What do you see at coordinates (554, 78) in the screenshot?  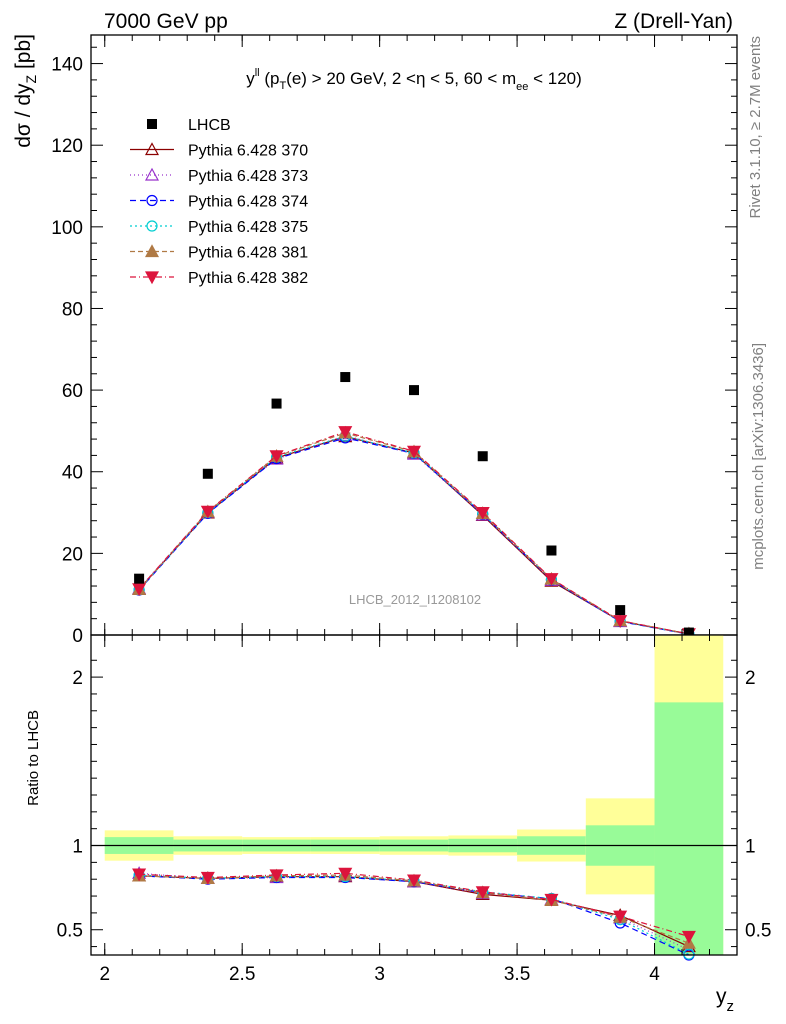 I see `title-close: < 120)` at bounding box center [554, 78].